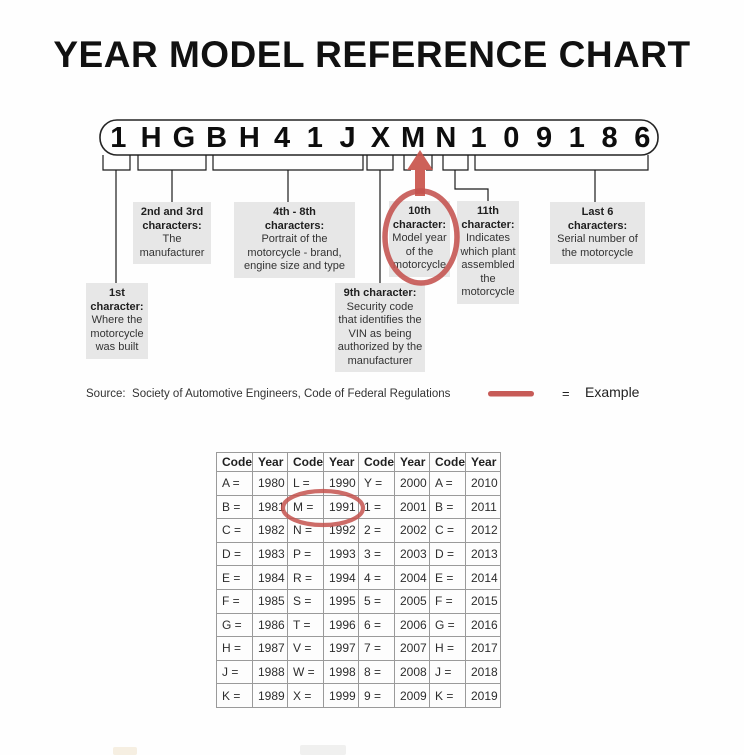 The image size is (744, 755). What do you see at coordinates (288, 163) in the screenshot?
I see `bracket-4th-8th-chars` at bounding box center [288, 163].